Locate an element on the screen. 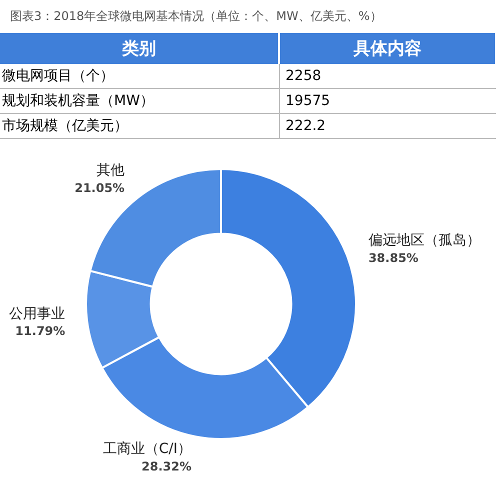  slice-label: 偏远地区（孤岛） is located at coordinates (424, 240).